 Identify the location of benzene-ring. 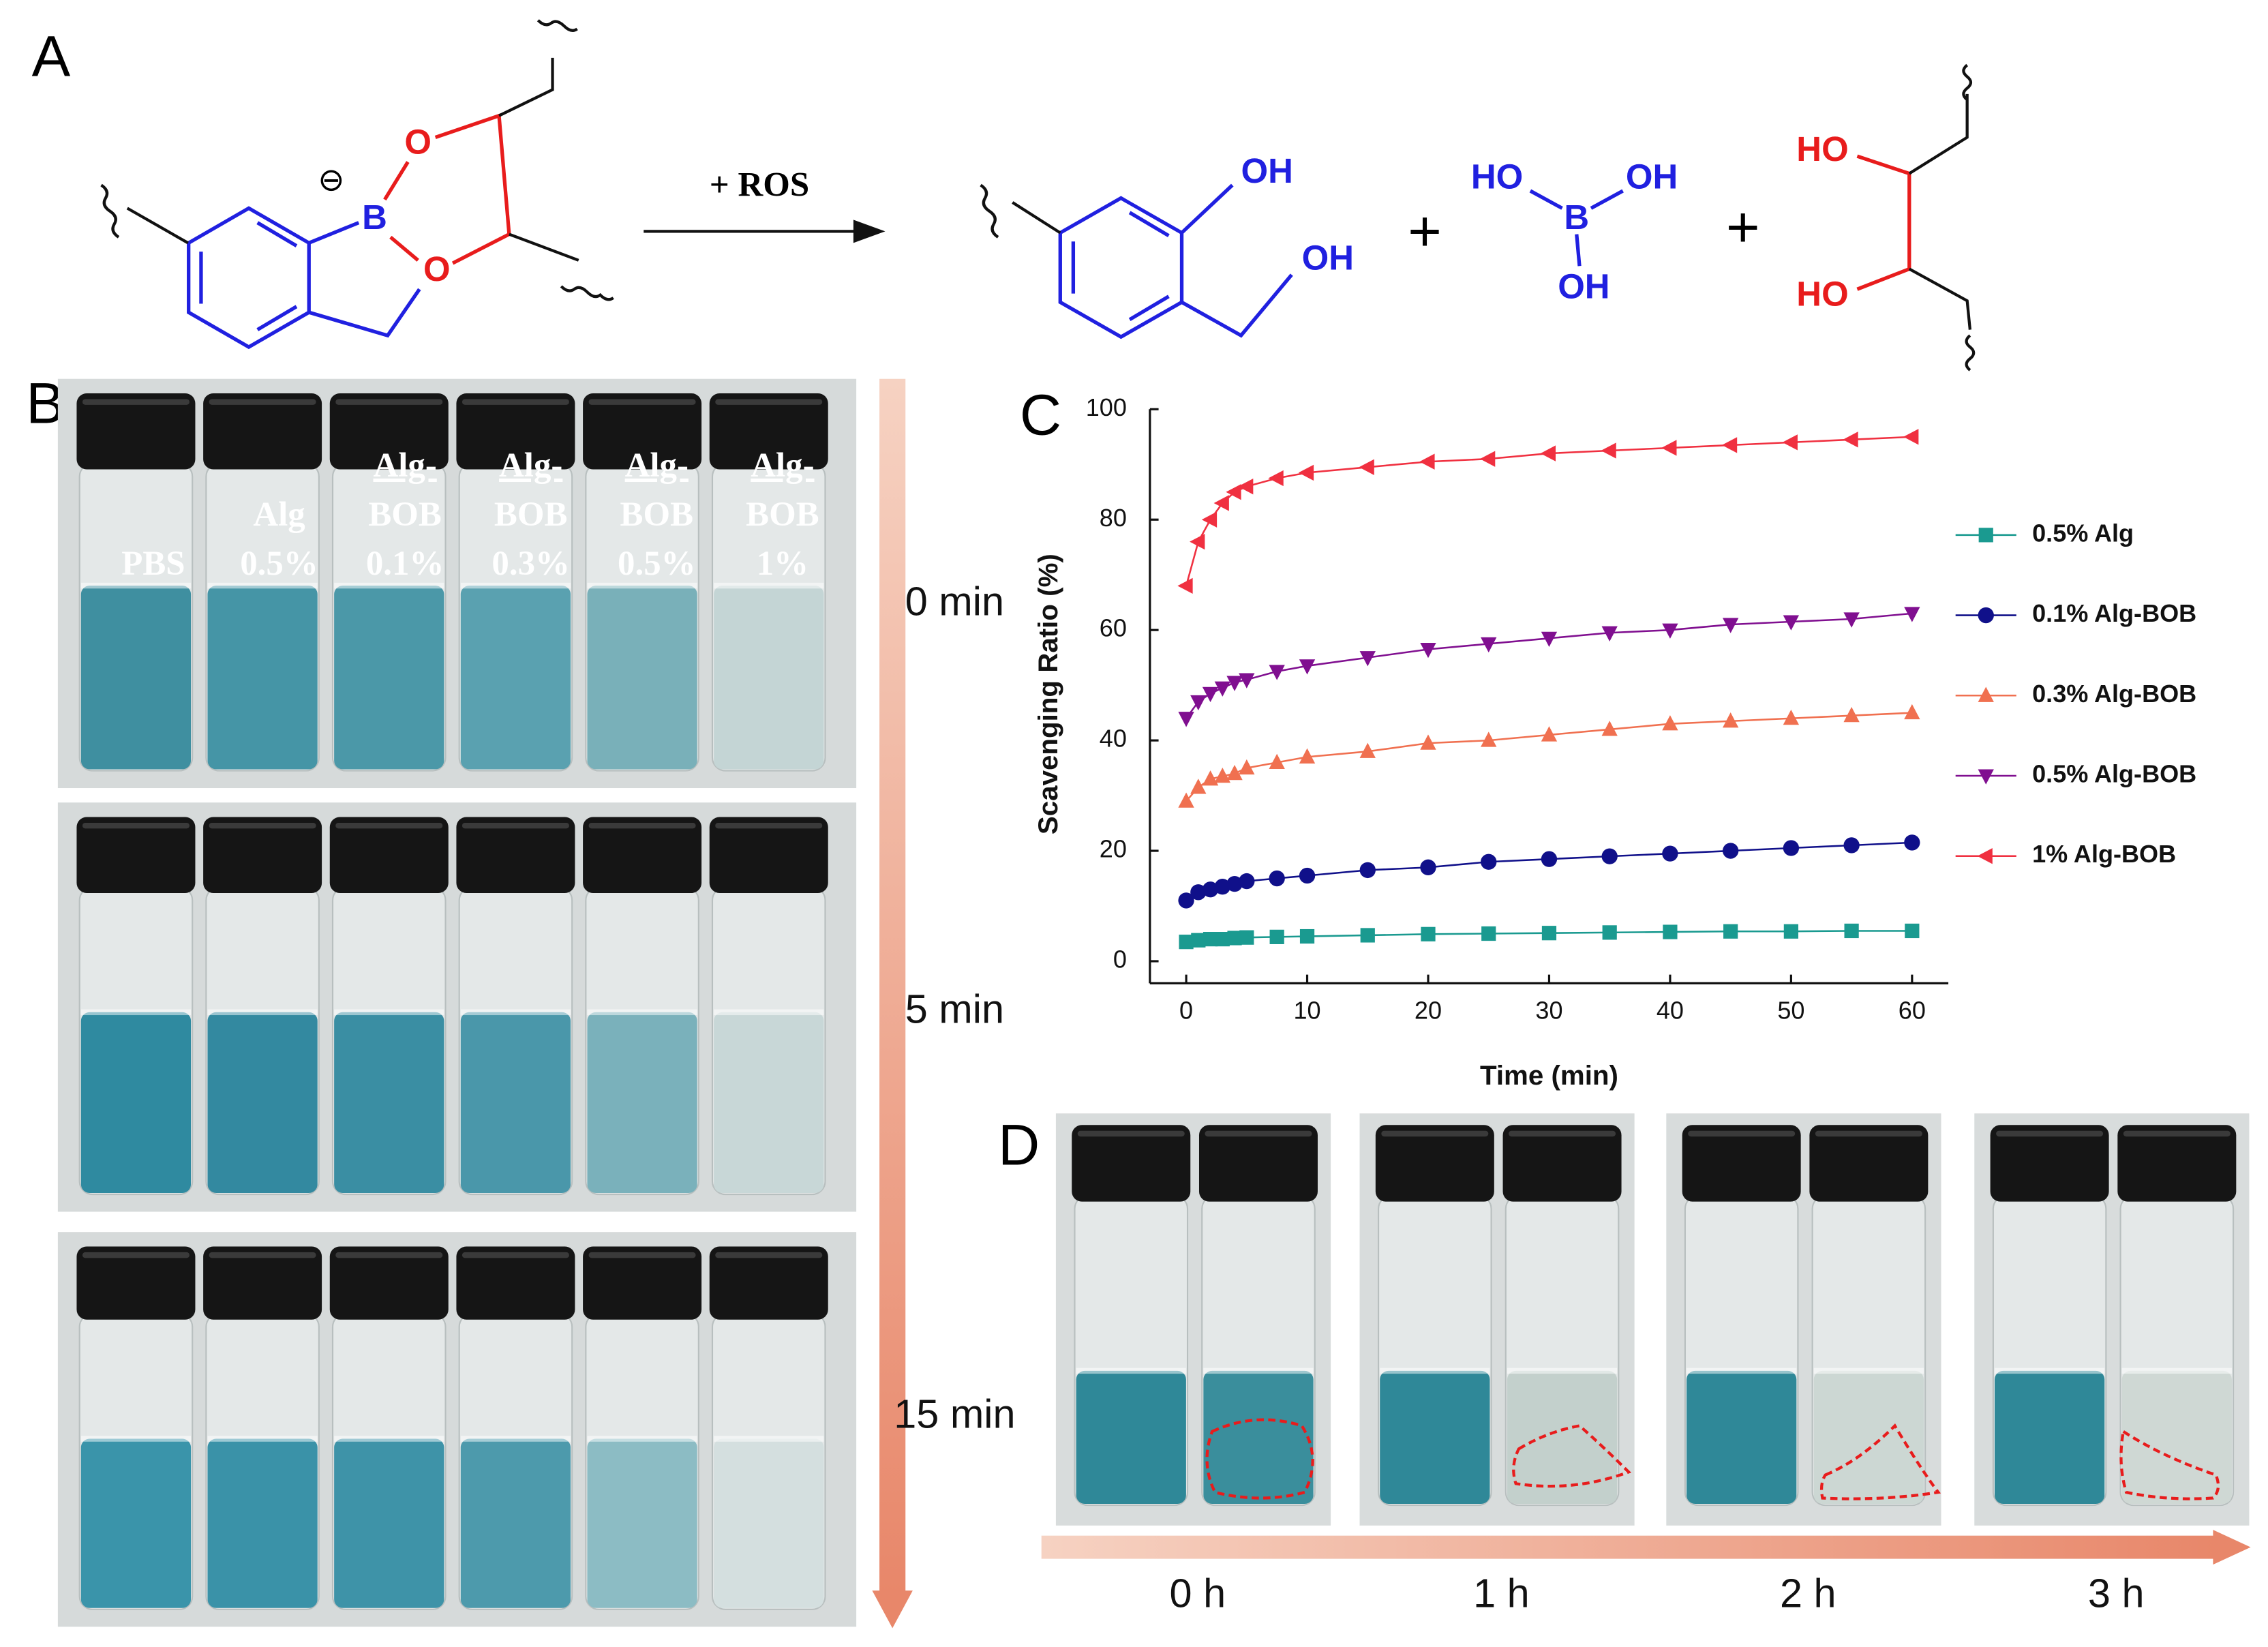
(1121, 268).